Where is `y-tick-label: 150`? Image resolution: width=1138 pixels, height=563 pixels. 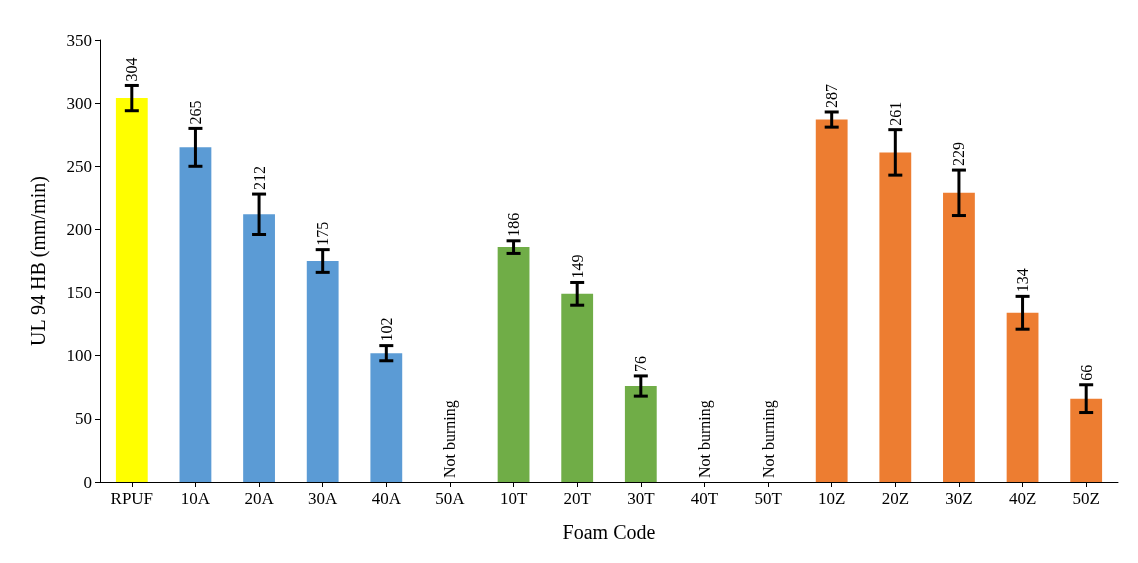
y-tick-label: 150 is located at coordinates (79, 293).